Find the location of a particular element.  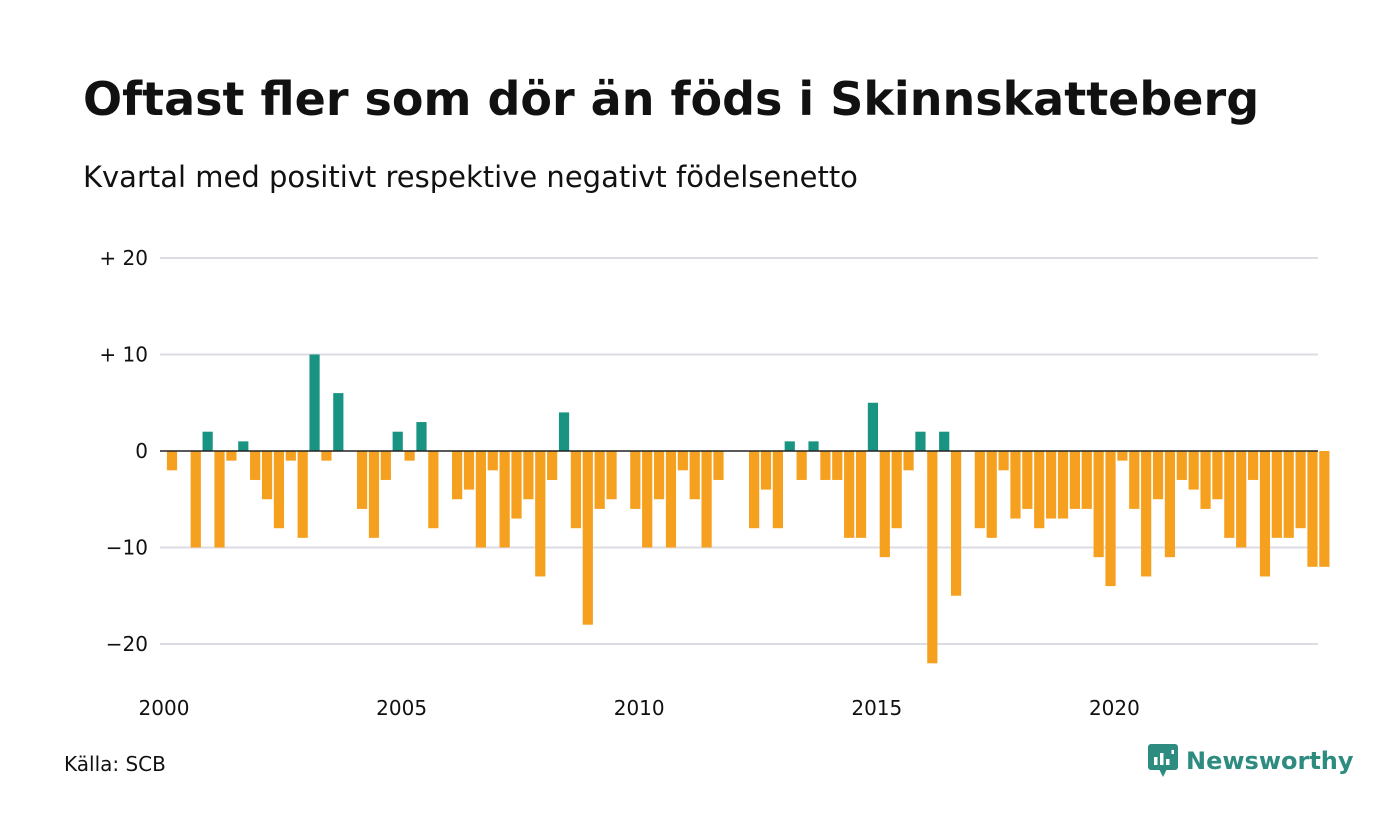

y-tick-label: + 10 is located at coordinates (123, 355).